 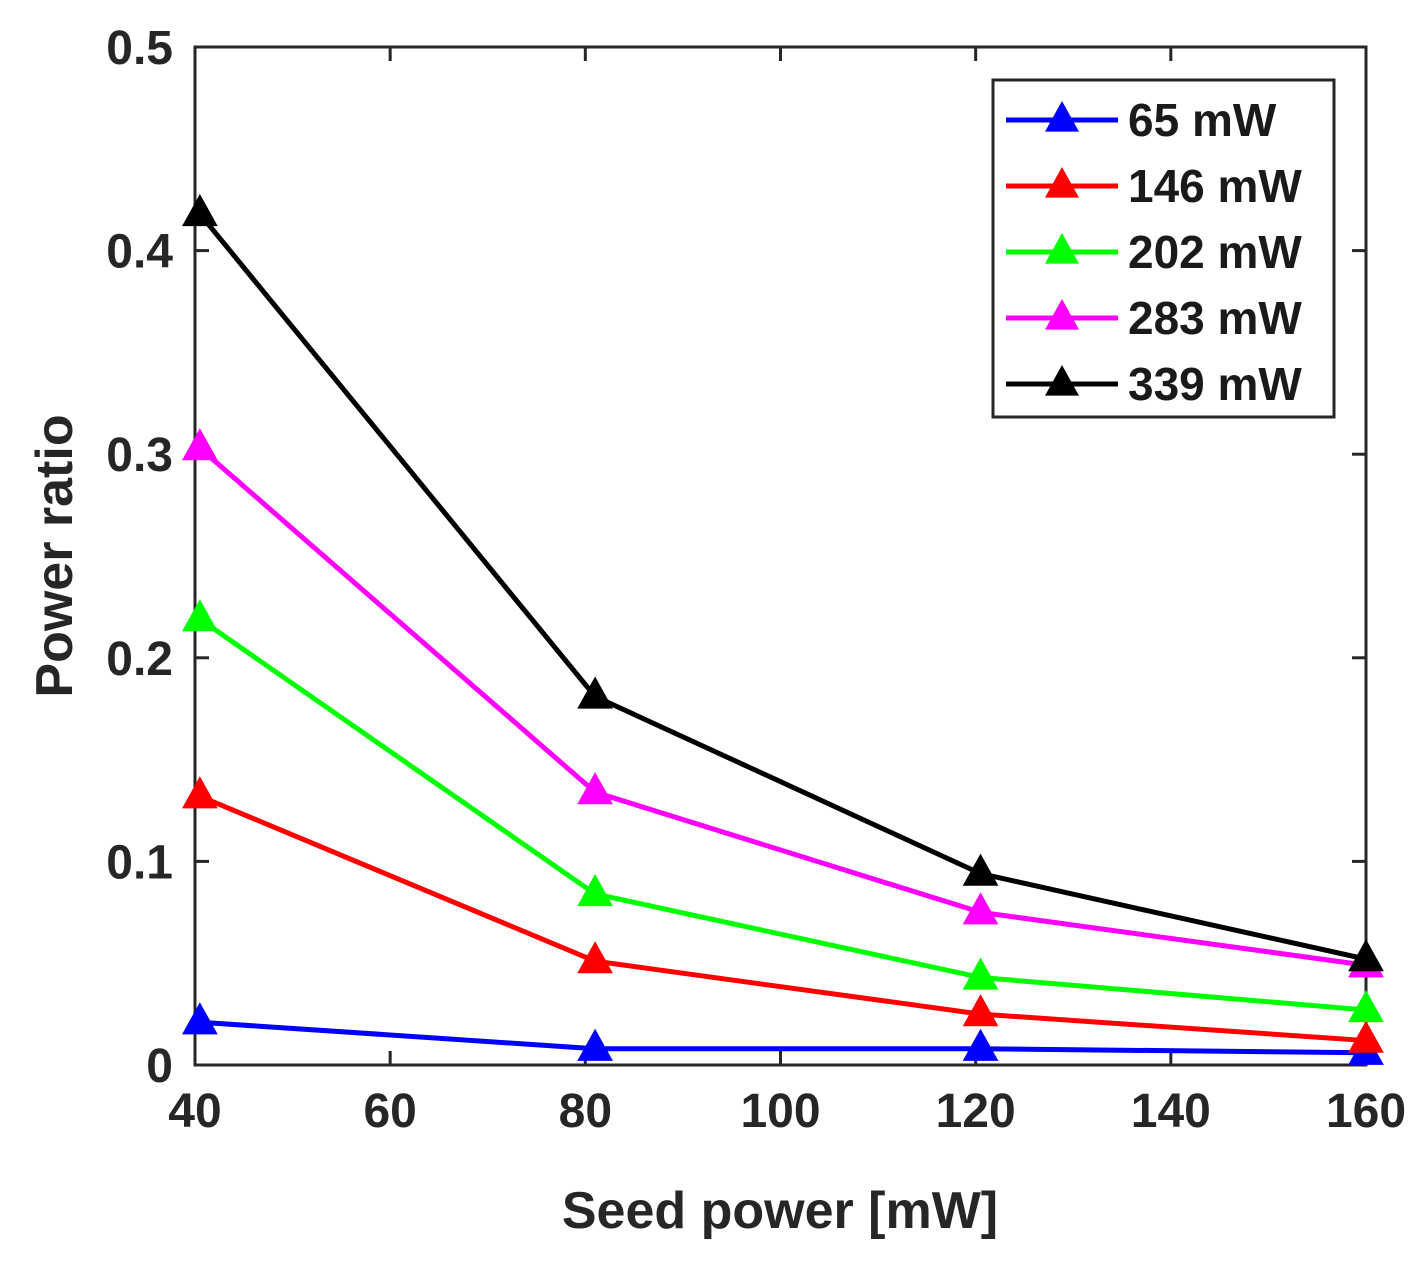 What do you see at coordinates (139, 557) in the screenshot?
I see `y-tick-labels: 0 0.1 0.2 0.3 0.4 0.5` at bounding box center [139, 557].